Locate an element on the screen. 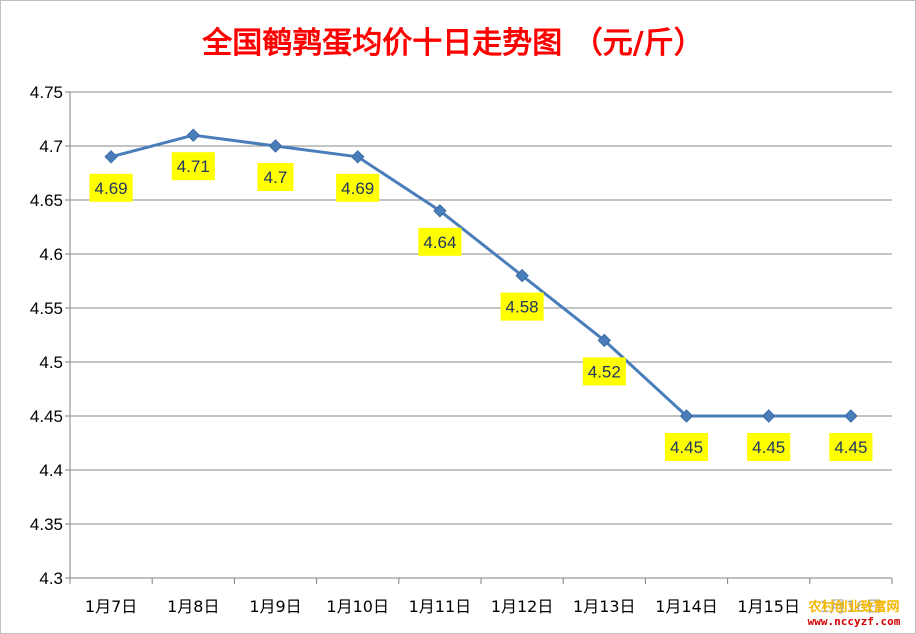 Image resolution: width=916 pixels, height=634 pixels. x-tick-label: 1月9日 is located at coordinates (275, 606).